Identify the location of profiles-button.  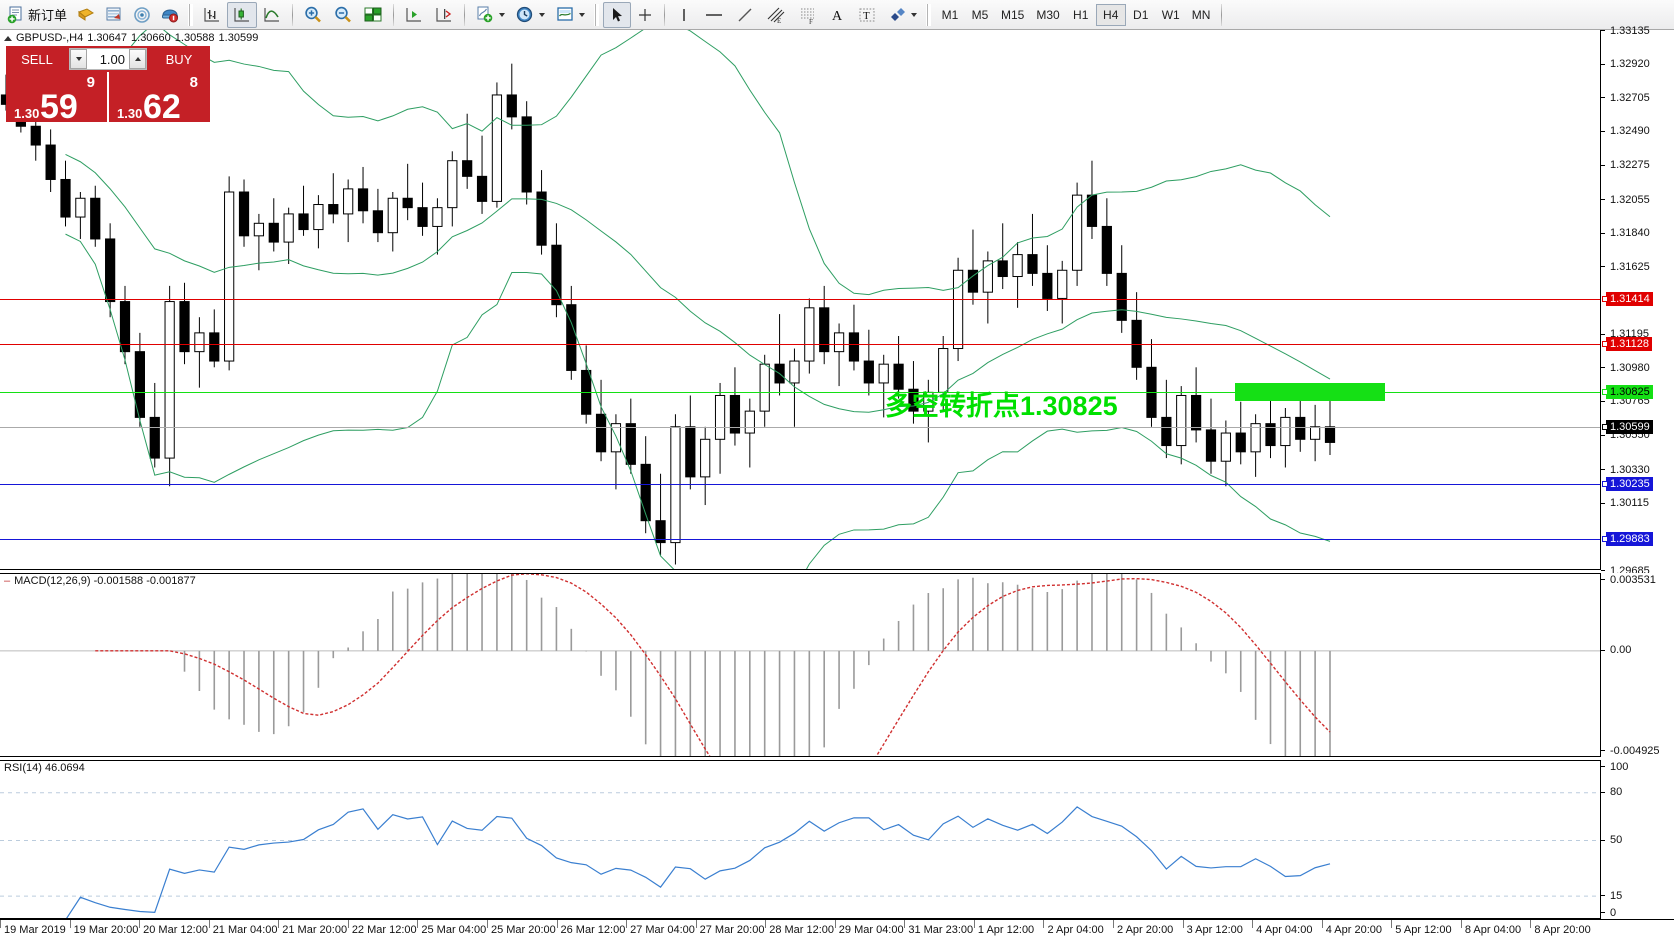
(86, 15).